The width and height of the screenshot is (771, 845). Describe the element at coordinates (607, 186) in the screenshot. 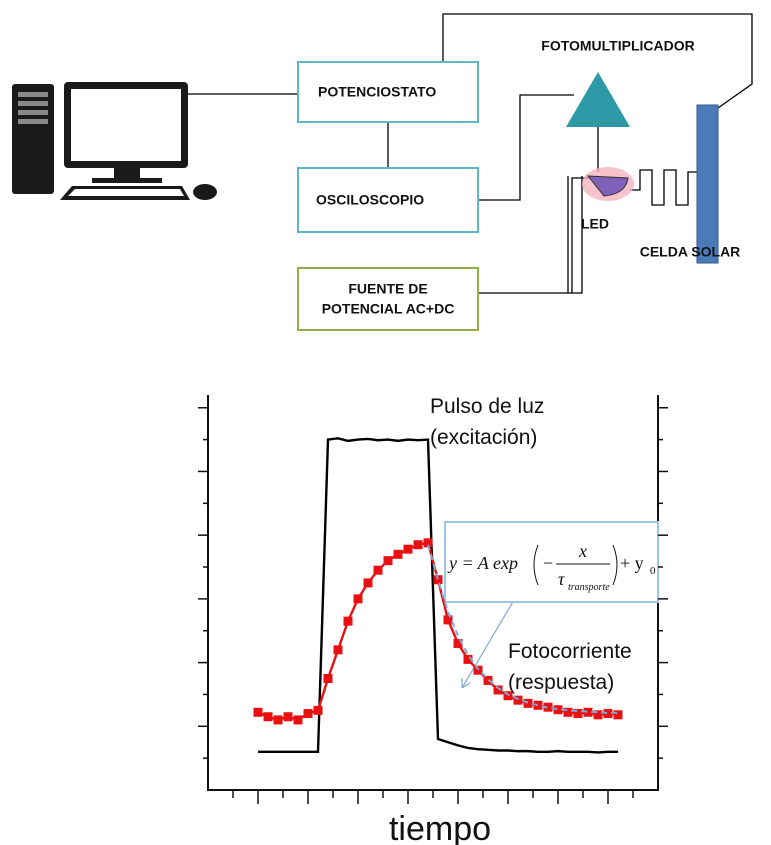

I see `led` at that location.